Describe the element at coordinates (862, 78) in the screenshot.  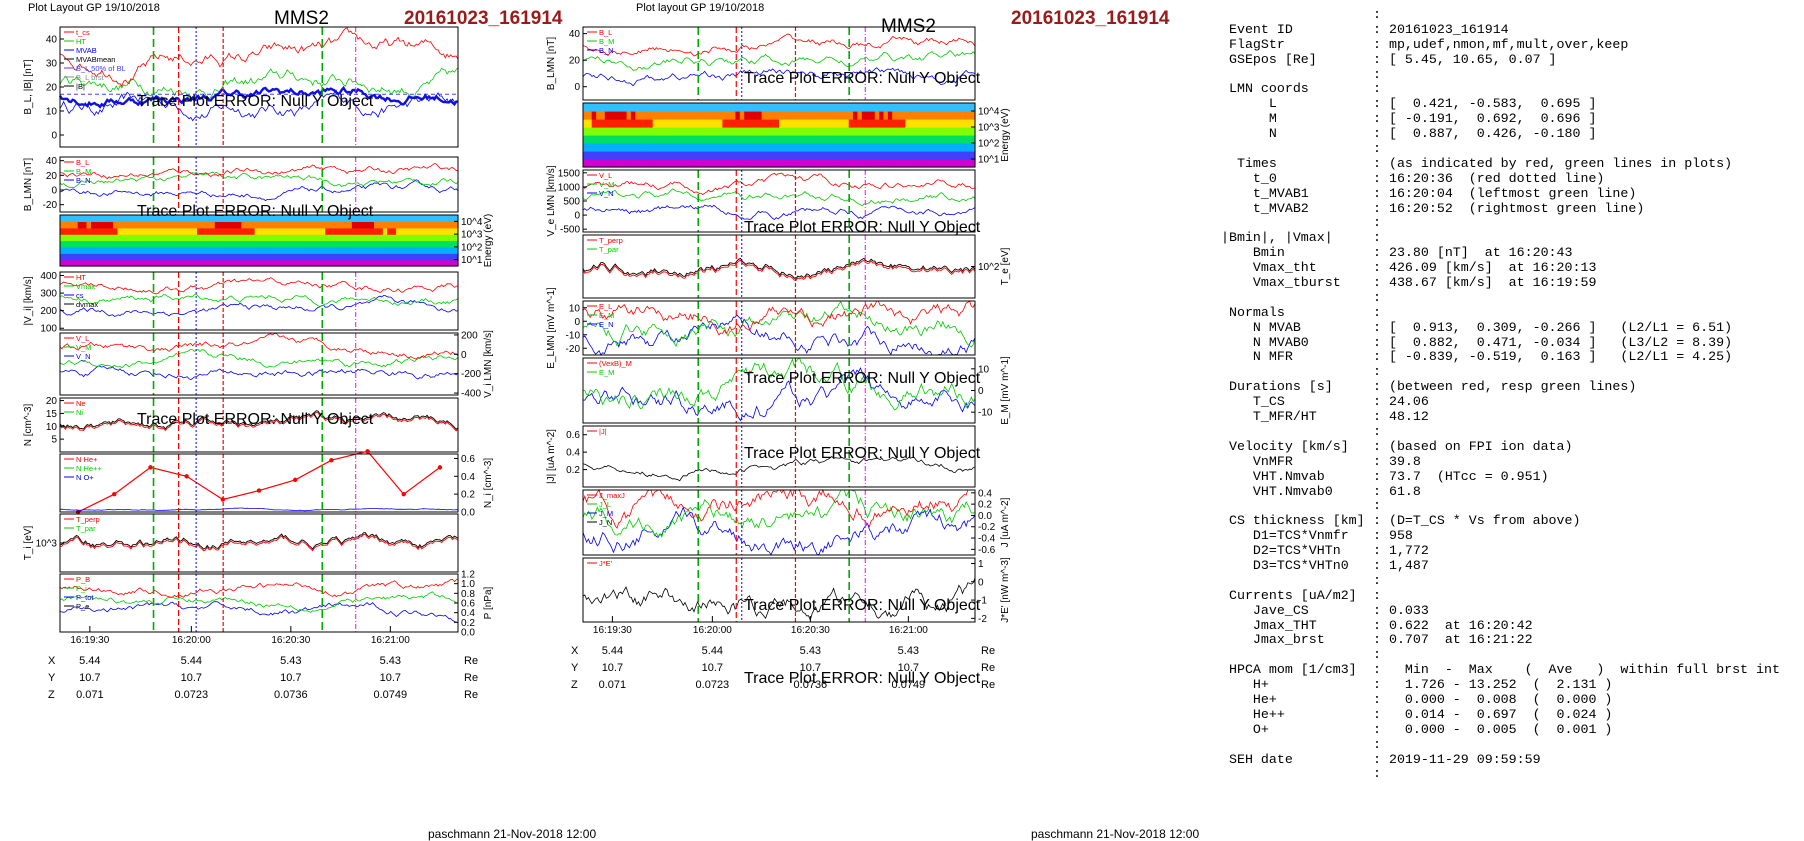
I see `right-error-1: Trace Plot ERROR: Null Y Object` at that location.